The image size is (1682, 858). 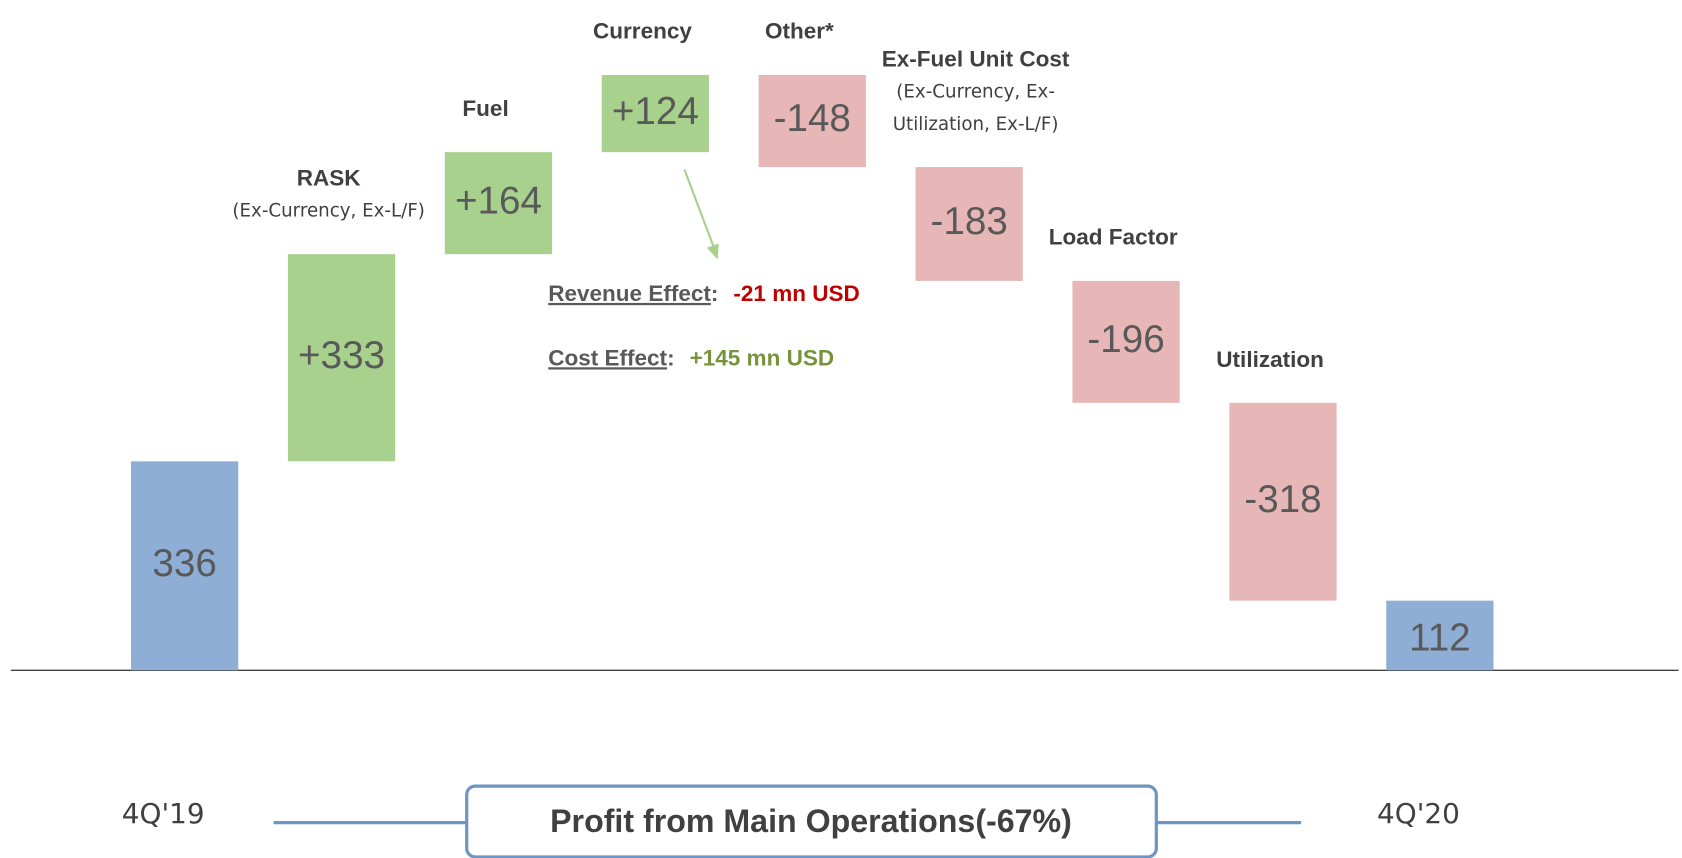 I want to click on category-name: Ex-Fuel Unit Cost, so click(x=975, y=59).